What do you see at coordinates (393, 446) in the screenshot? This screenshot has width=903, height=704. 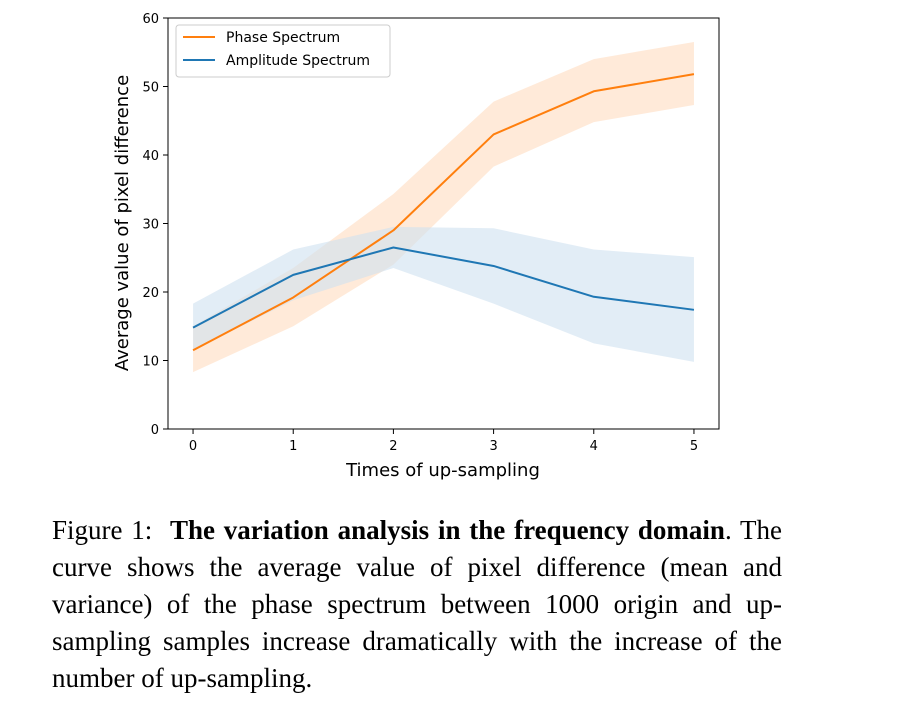 I see `x-tick-label: 2` at bounding box center [393, 446].